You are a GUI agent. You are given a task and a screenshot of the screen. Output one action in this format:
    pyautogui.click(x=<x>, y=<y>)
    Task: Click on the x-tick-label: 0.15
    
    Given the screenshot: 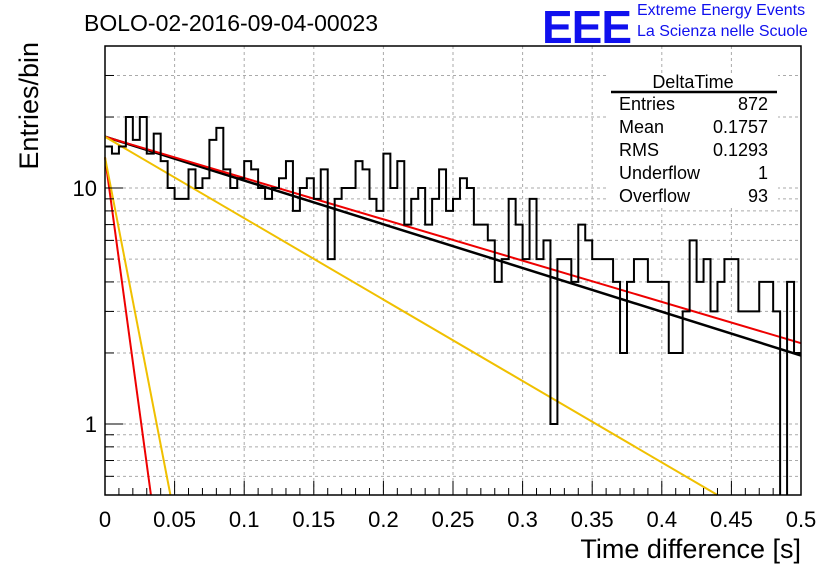 What is the action you would take?
    pyautogui.click(x=313, y=519)
    